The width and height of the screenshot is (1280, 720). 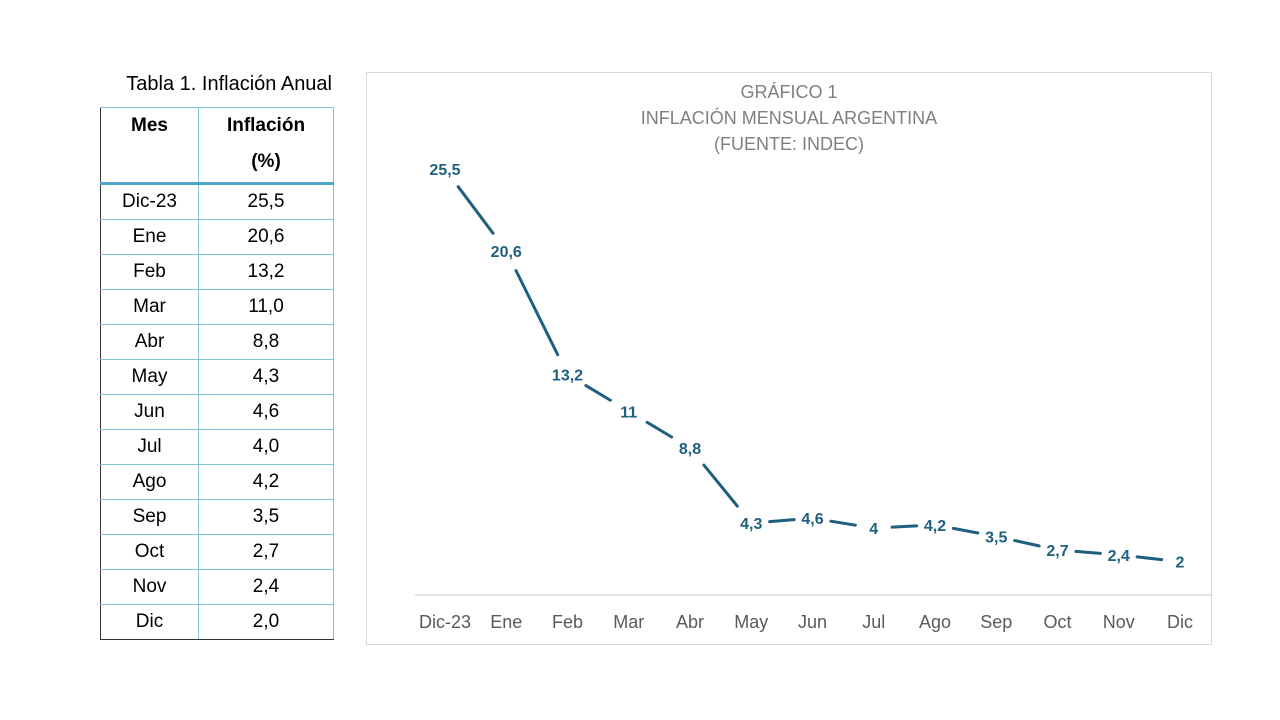 I want to click on table-row: Abr 8,8, so click(x=217, y=342).